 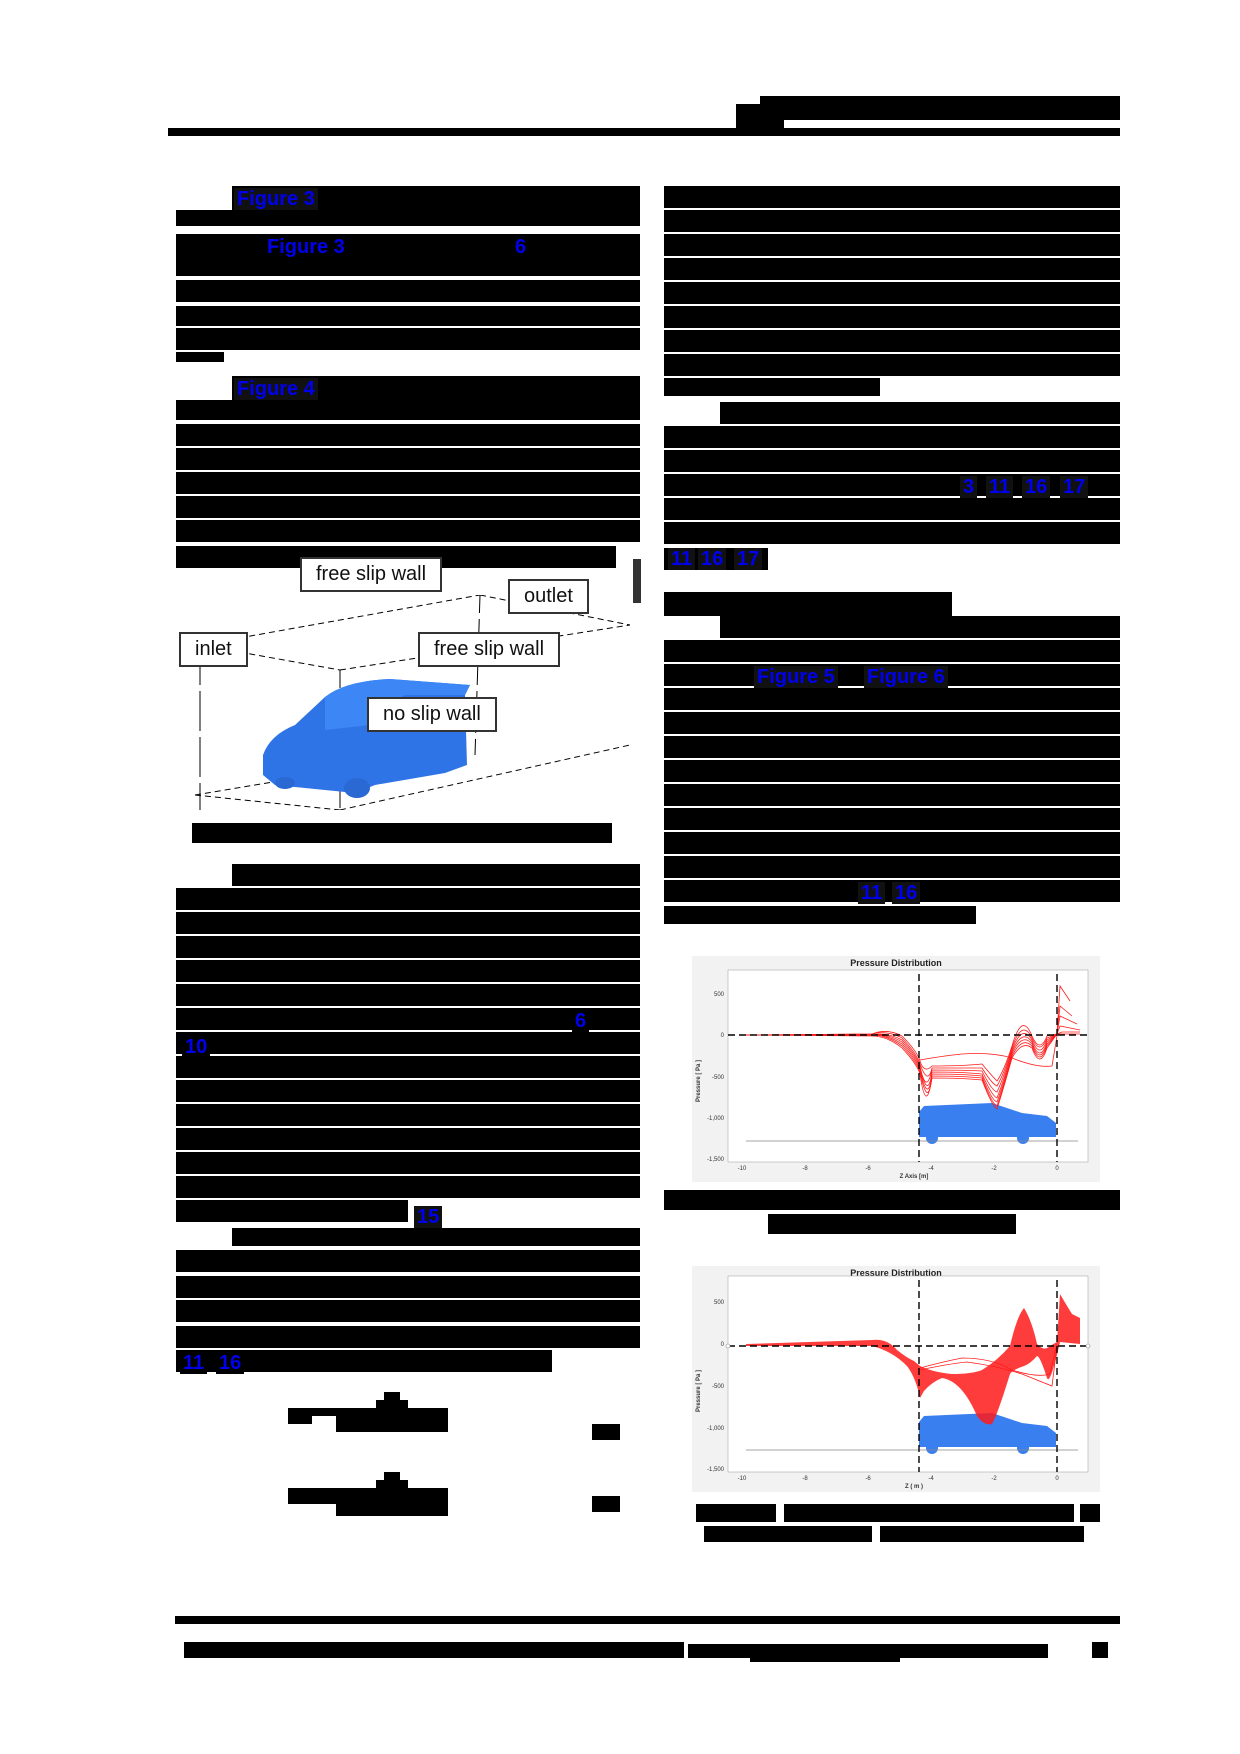 I want to click on ref-citation-16c: 16, so click(x=712, y=559).